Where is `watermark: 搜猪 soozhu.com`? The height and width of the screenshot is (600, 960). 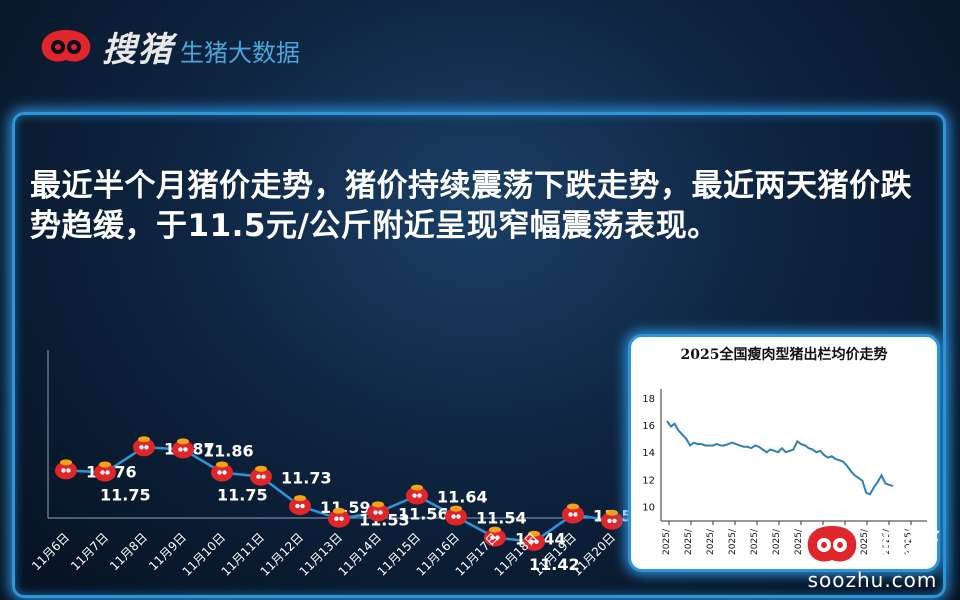 watermark: 搜猪 soozhu.com is located at coordinates (872, 560).